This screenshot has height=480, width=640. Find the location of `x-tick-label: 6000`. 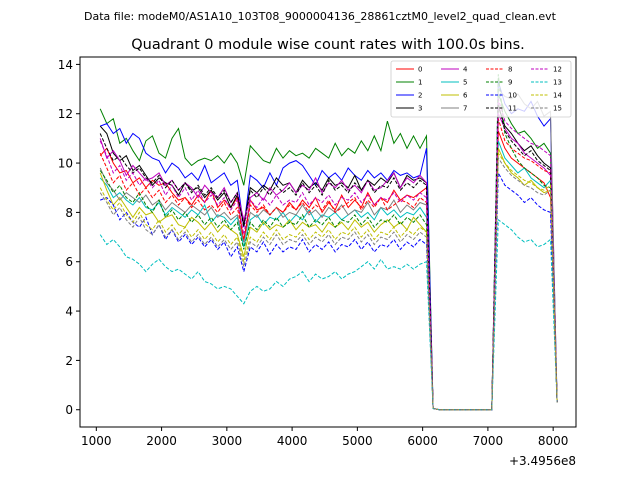

x-tick-label: 6000 is located at coordinates (422, 441).